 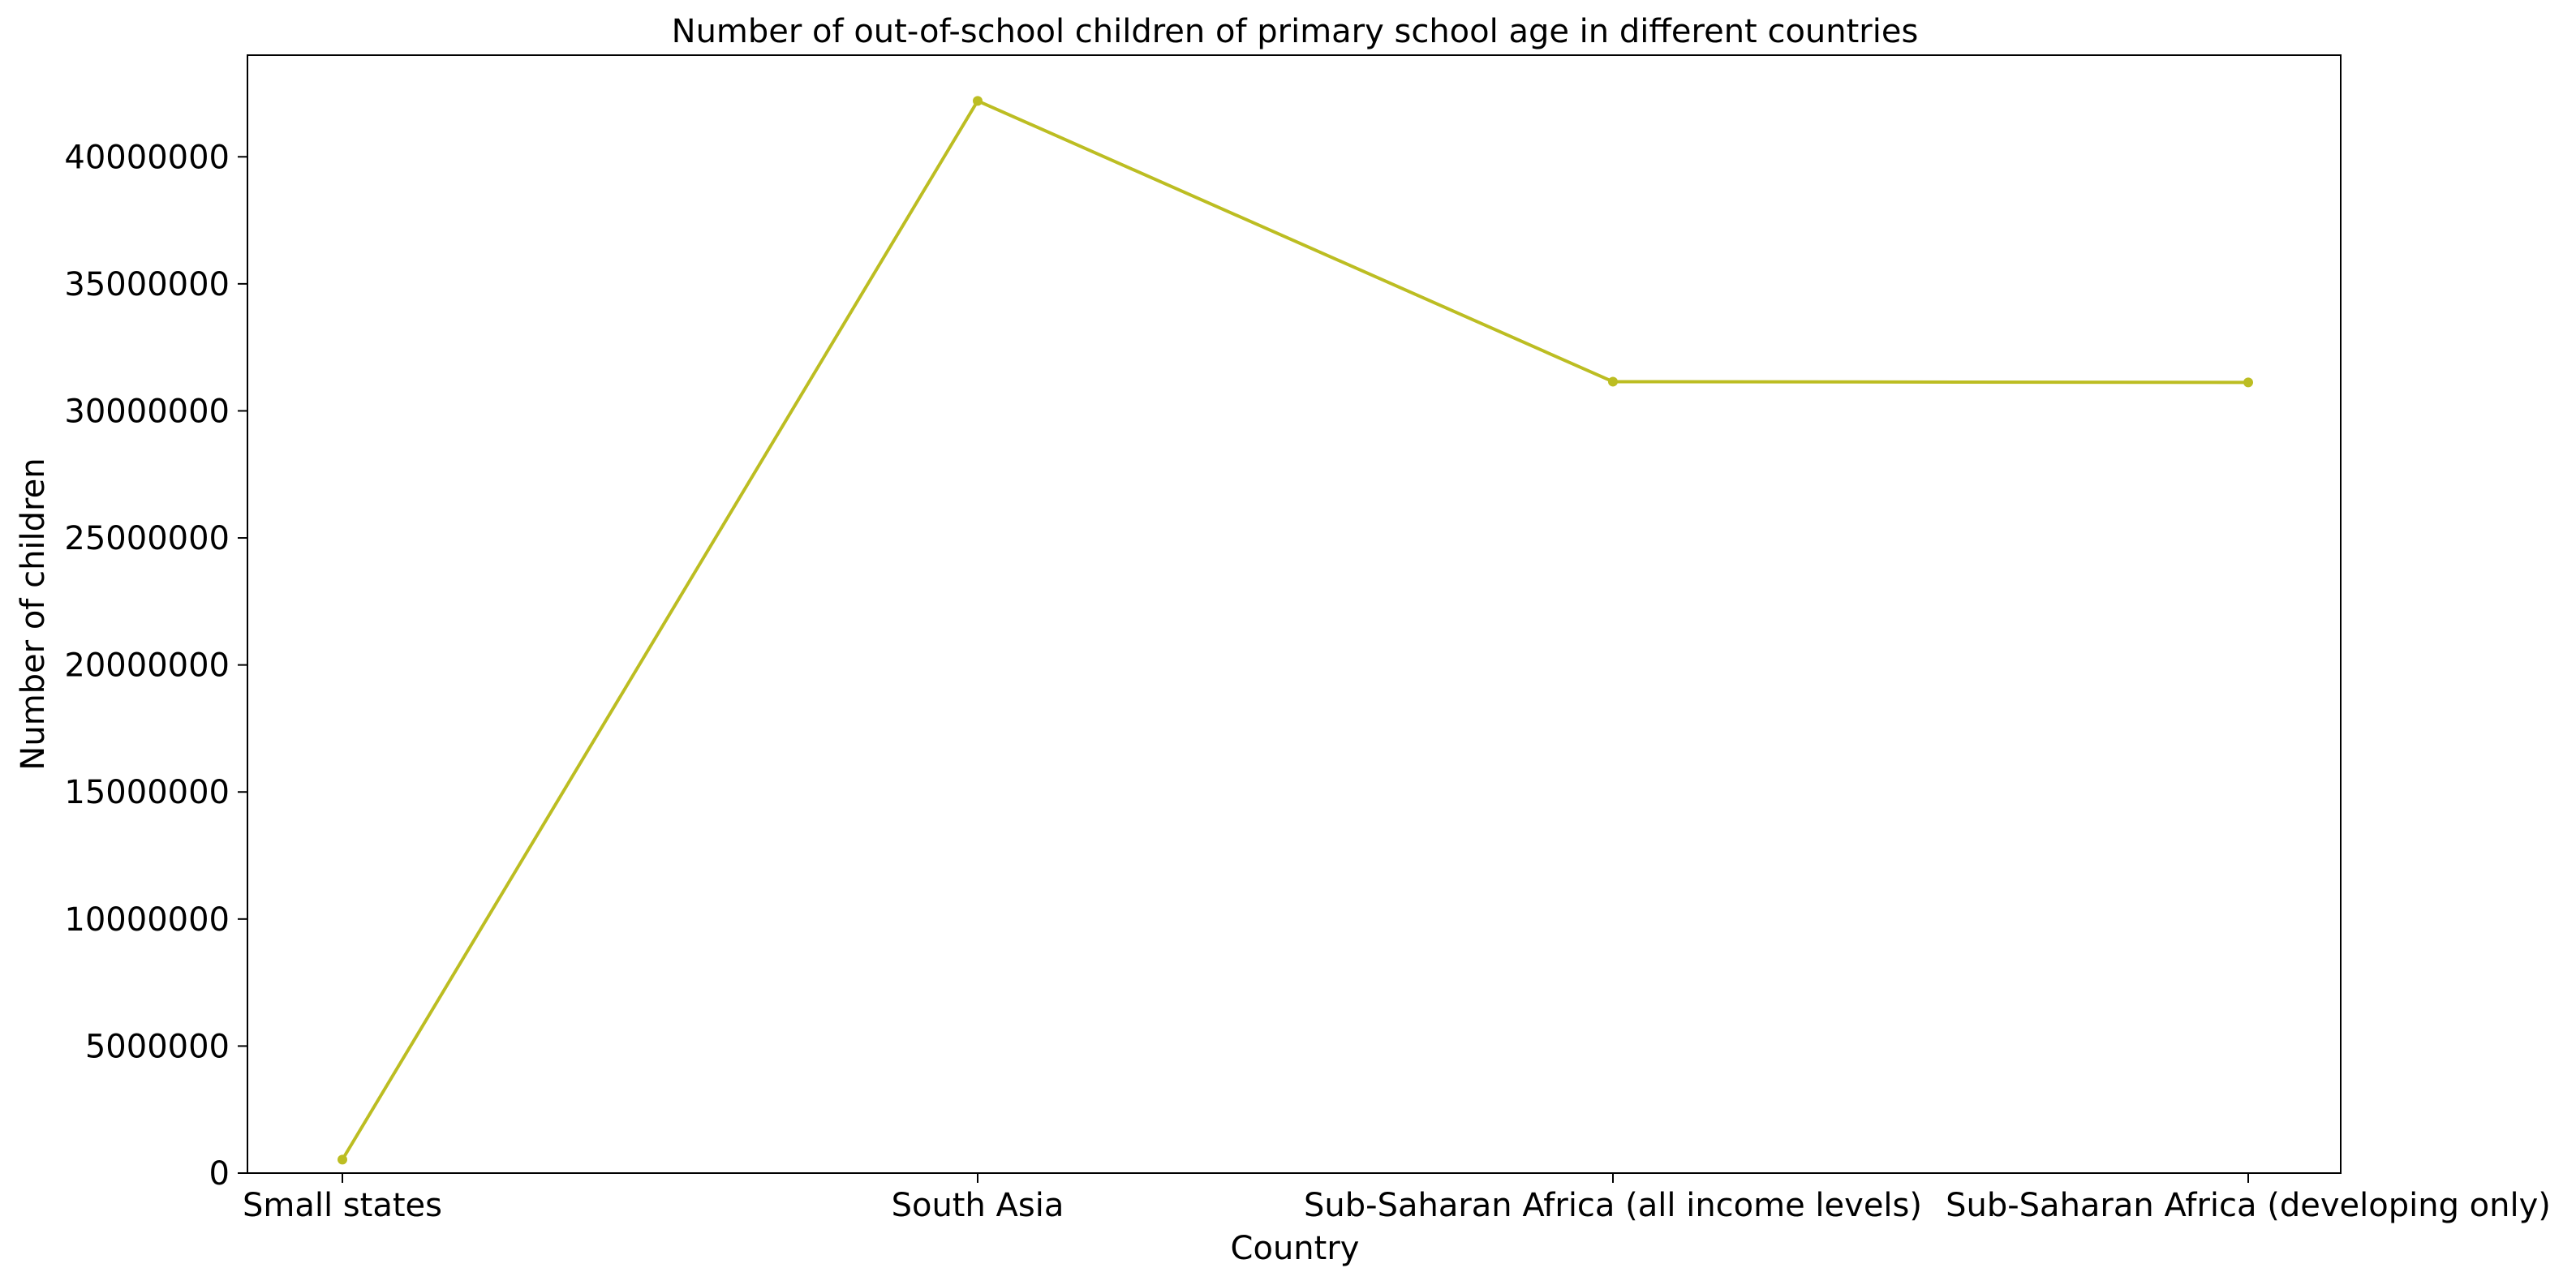 What do you see at coordinates (342, 1205) in the screenshot?
I see `x-tick-label: Small states` at bounding box center [342, 1205].